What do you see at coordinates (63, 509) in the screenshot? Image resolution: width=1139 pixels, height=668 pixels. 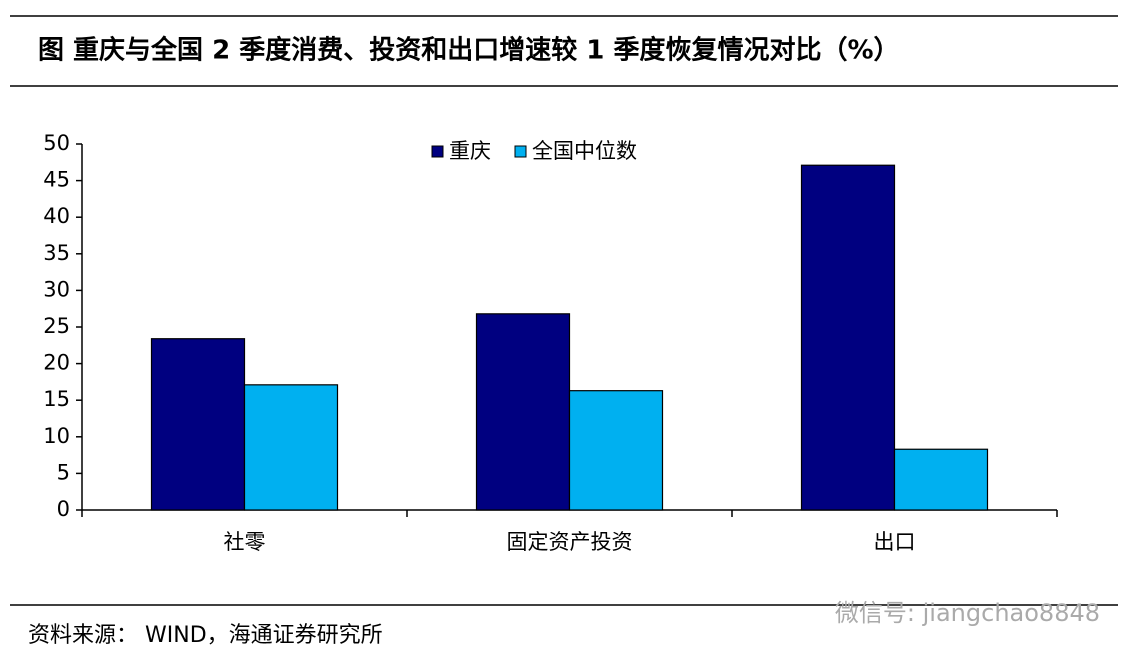 I see `y-tick-label: 0` at bounding box center [63, 509].